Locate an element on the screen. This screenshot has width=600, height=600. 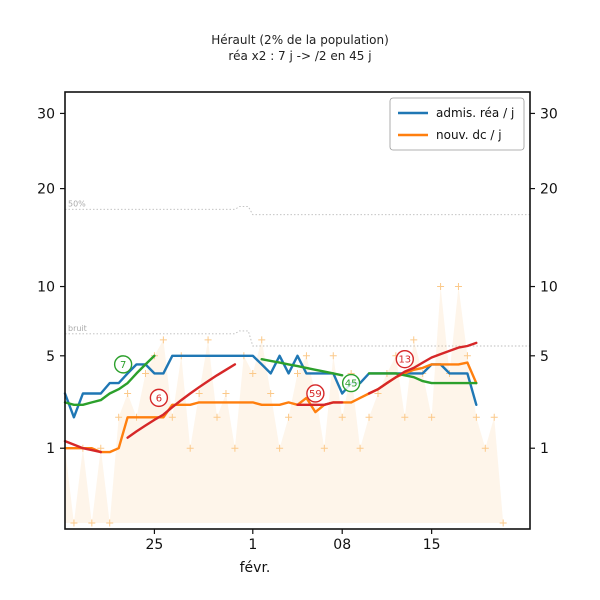
annotation-label-3: 45 is located at coordinates (351, 384).